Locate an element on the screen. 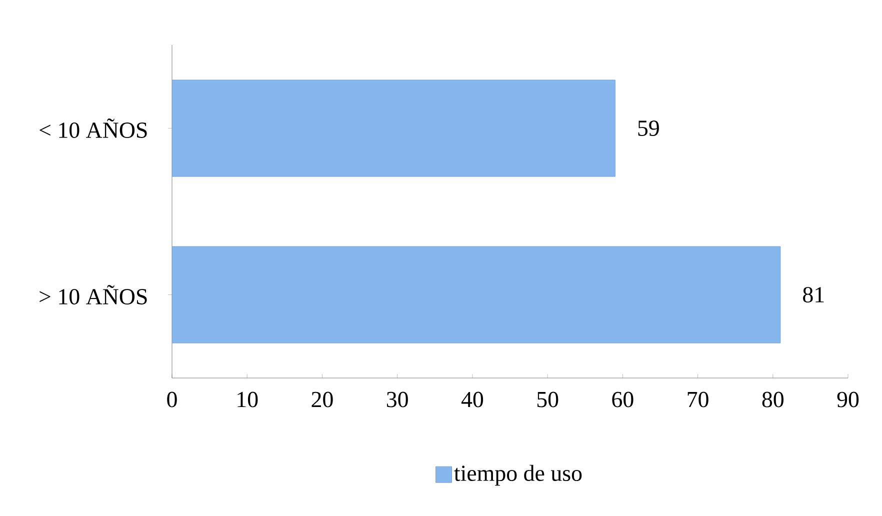 The image size is (882, 516). x-tick-label: 50 is located at coordinates (547, 400).